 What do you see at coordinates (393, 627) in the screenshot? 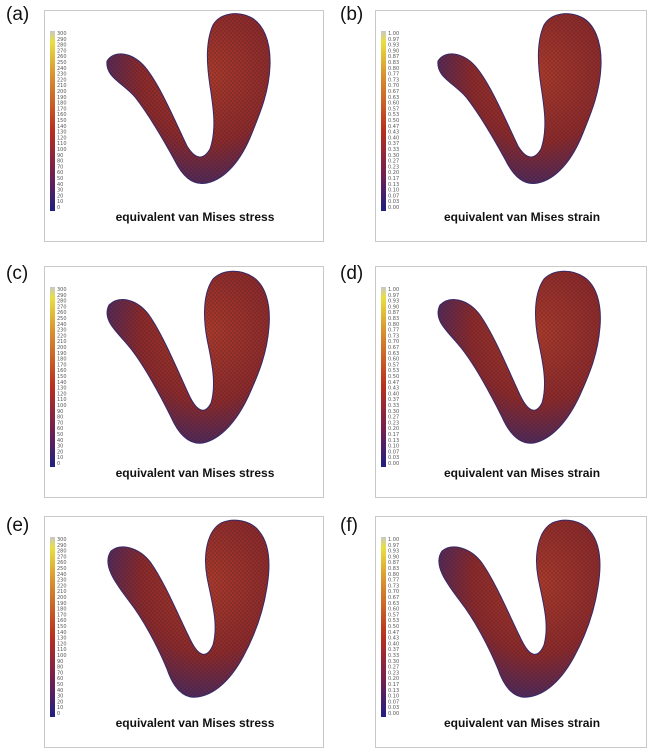
I see `colorbar-tick-label: 0.50` at bounding box center [393, 627].